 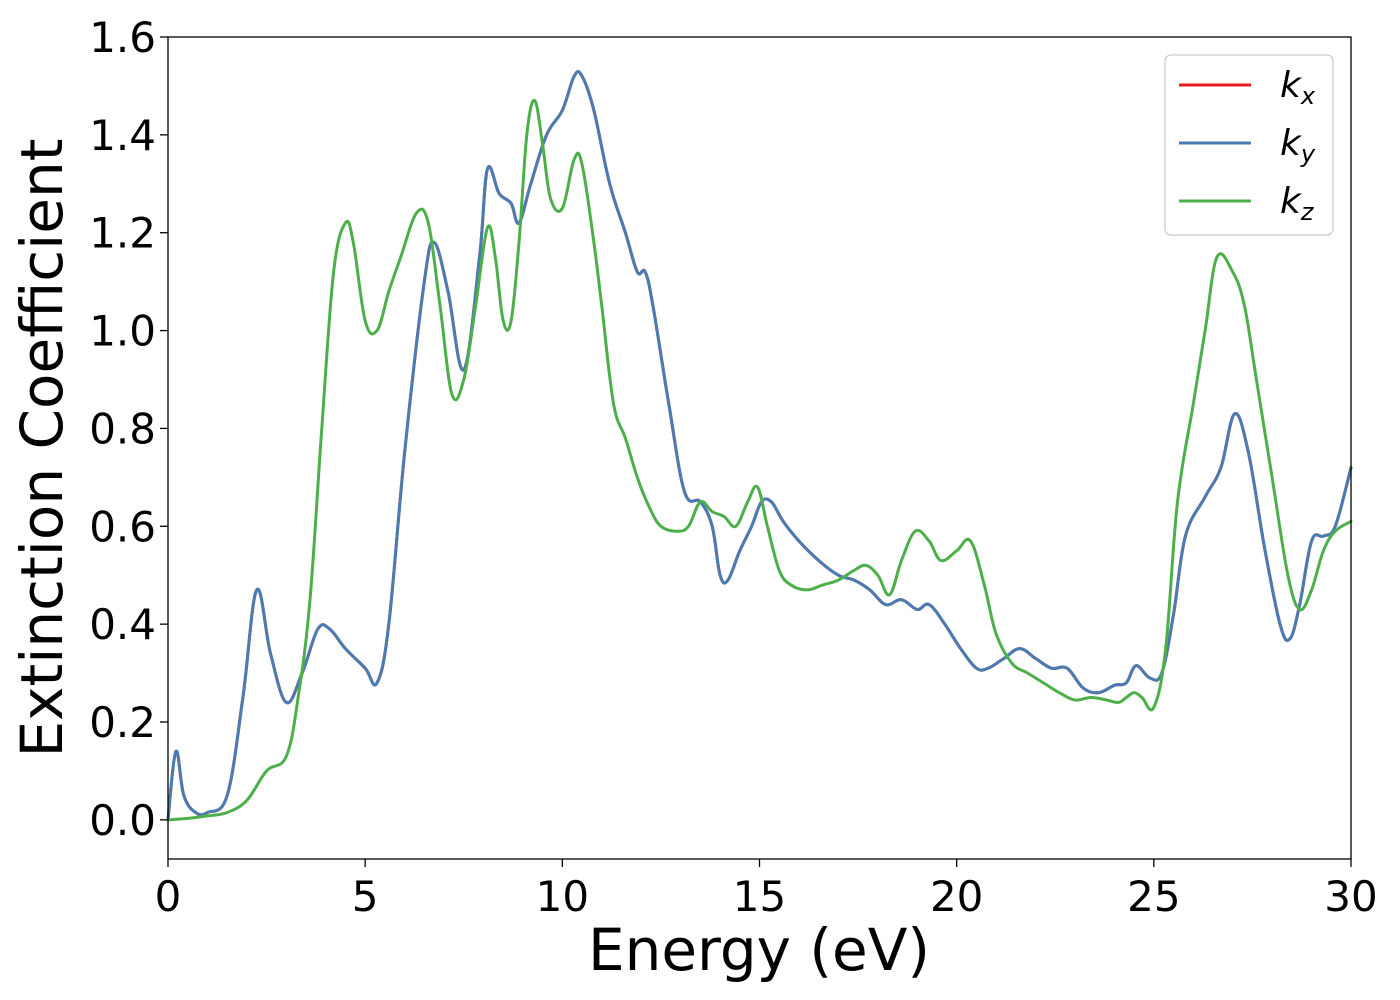 I want to click on x-tick-label: 30, so click(x=1350, y=896).